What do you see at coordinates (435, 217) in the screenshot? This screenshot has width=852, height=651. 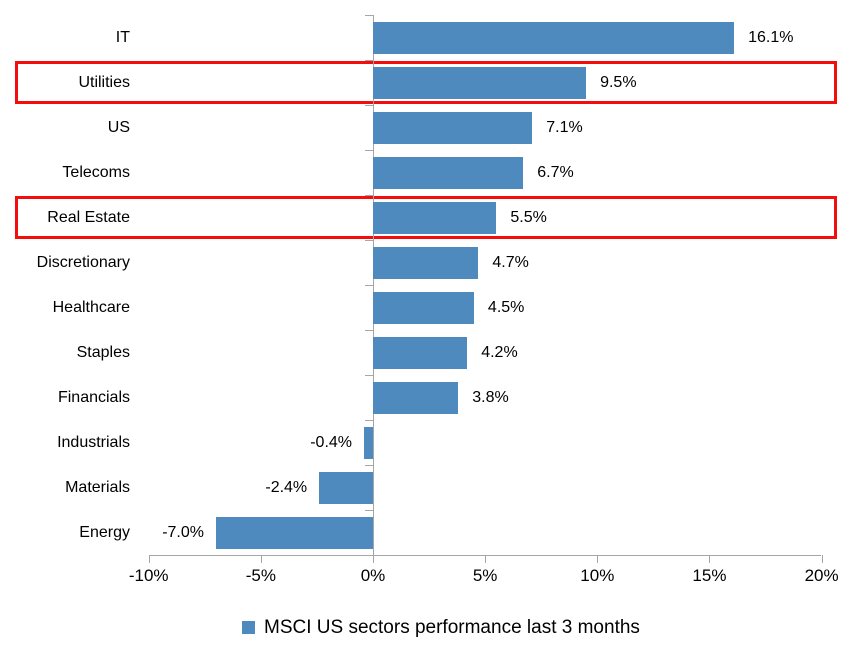 I see `bar-real-estate` at bounding box center [435, 217].